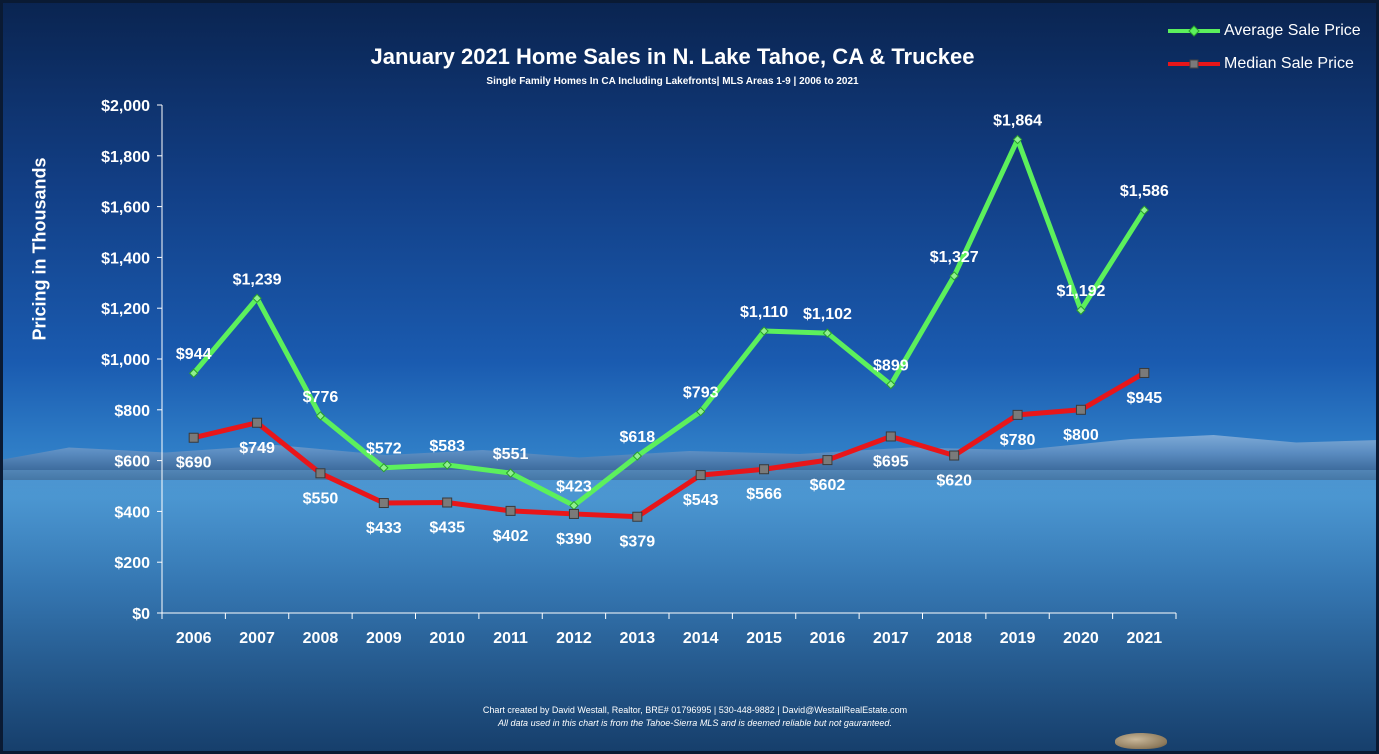 The image size is (1379, 754). What do you see at coordinates (701, 638) in the screenshot?
I see `x-tick-label: 2014` at bounding box center [701, 638].